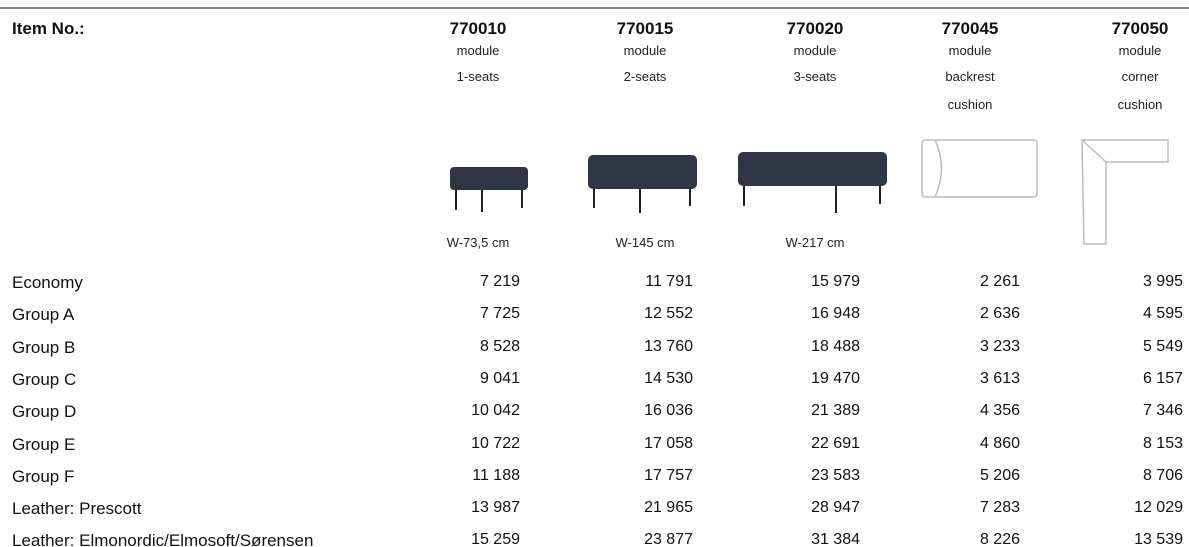 This screenshot has height=547, width=1189. I want to click on item-description: corner, so click(1140, 76).